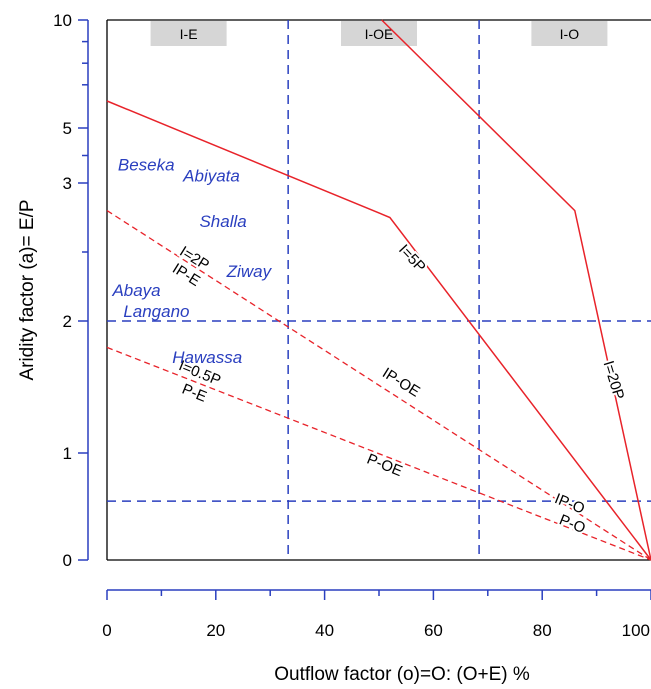 The image size is (651, 689). I want to click on y-tick-label: 2, so click(67, 321).